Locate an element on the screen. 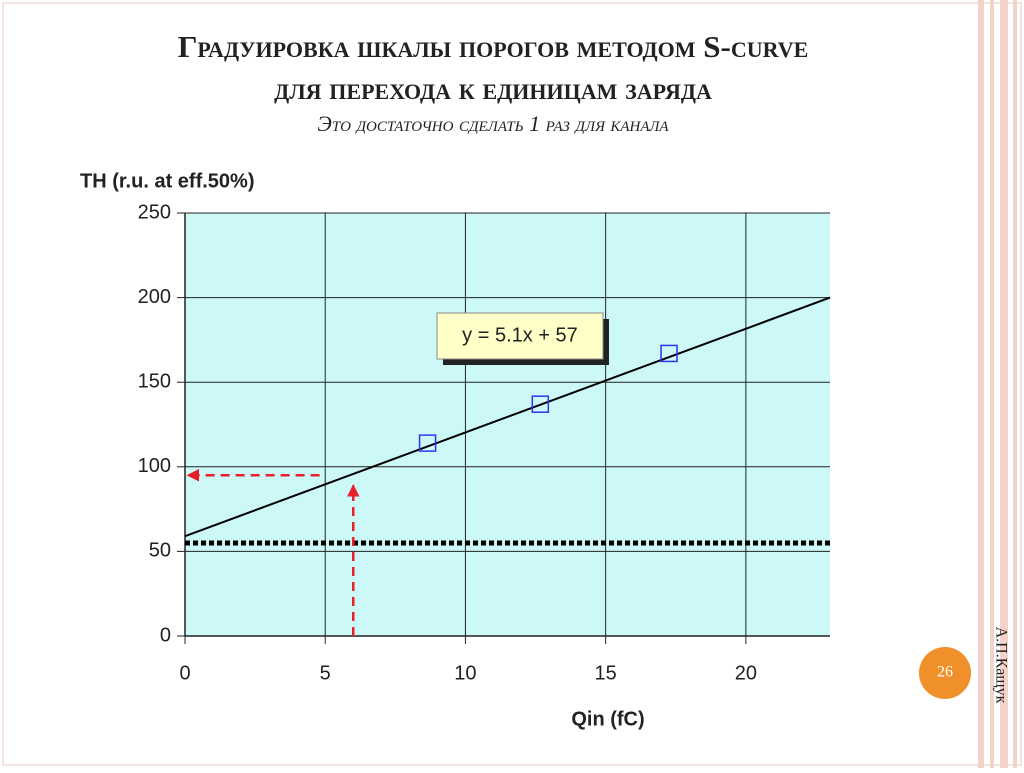 This screenshot has height=773, width=1024. x-tick-label: 15 is located at coordinates (606, 673).